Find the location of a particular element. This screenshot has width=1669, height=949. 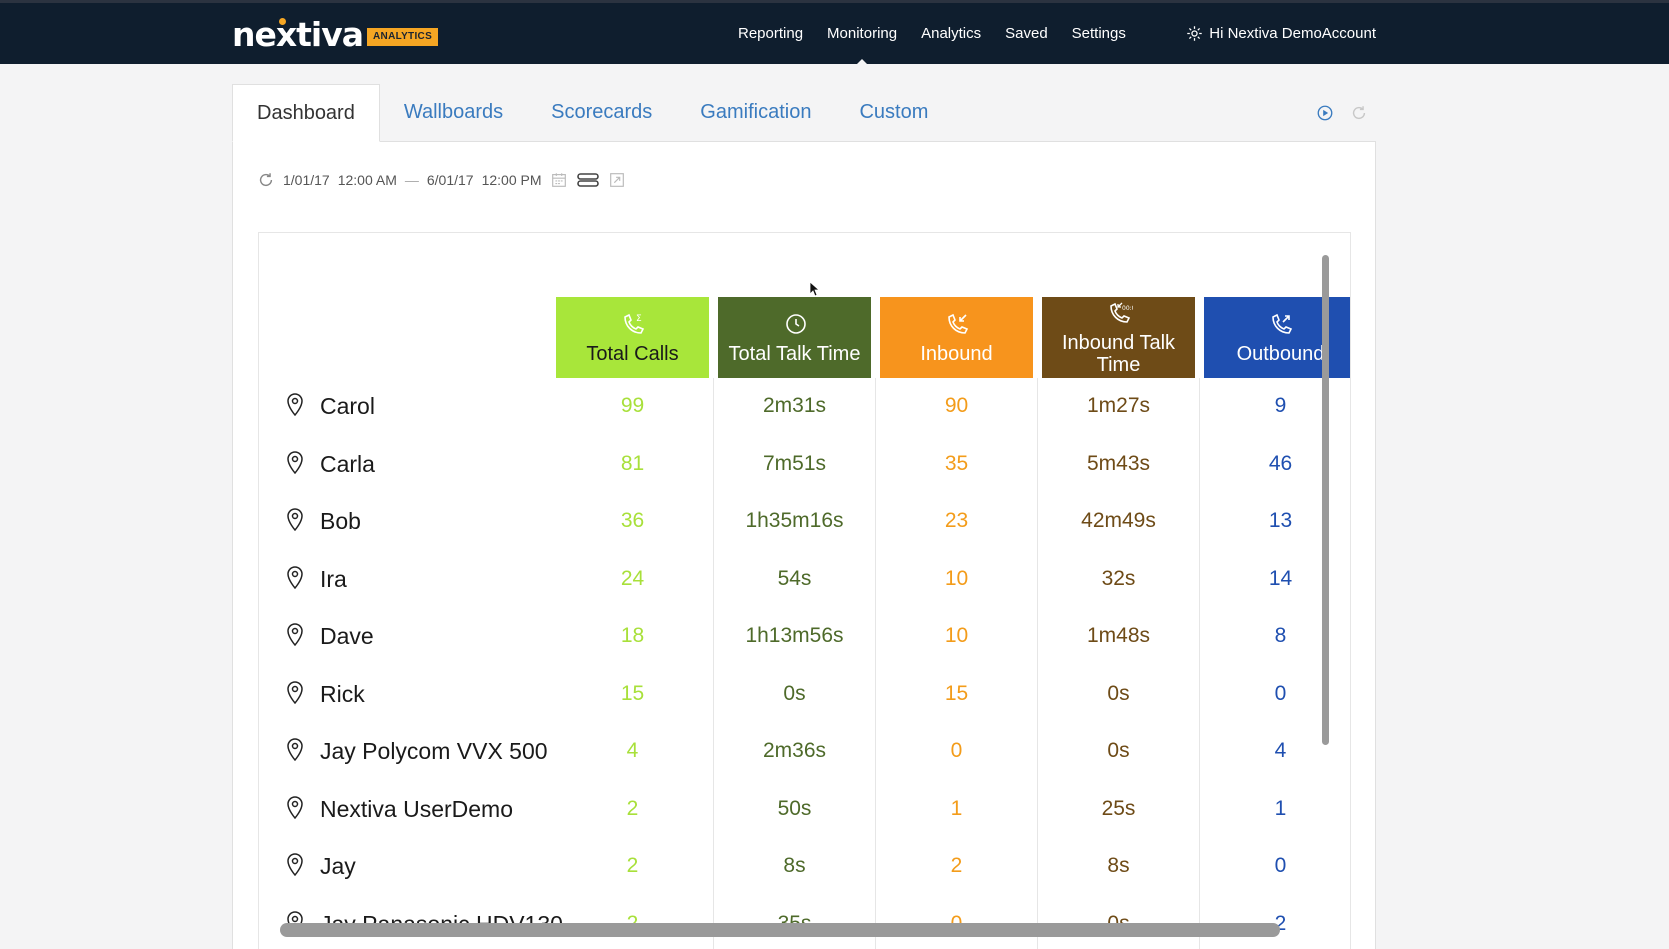

table-row: Dave 18 1h13m56s 10 1m48s 8 is located at coordinates (804, 636).